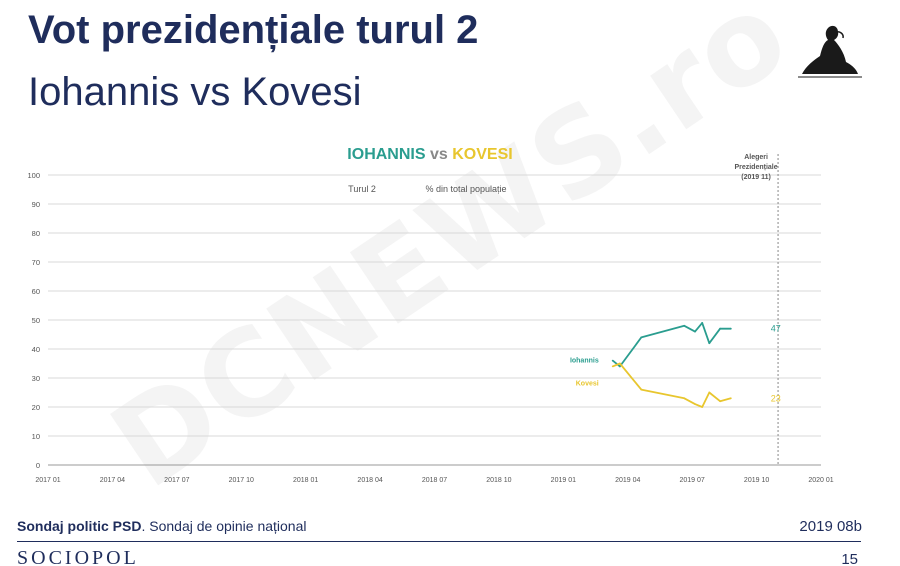  What do you see at coordinates (692, 480) in the screenshot?
I see `x-tick-label: 2019 07` at bounding box center [692, 480].